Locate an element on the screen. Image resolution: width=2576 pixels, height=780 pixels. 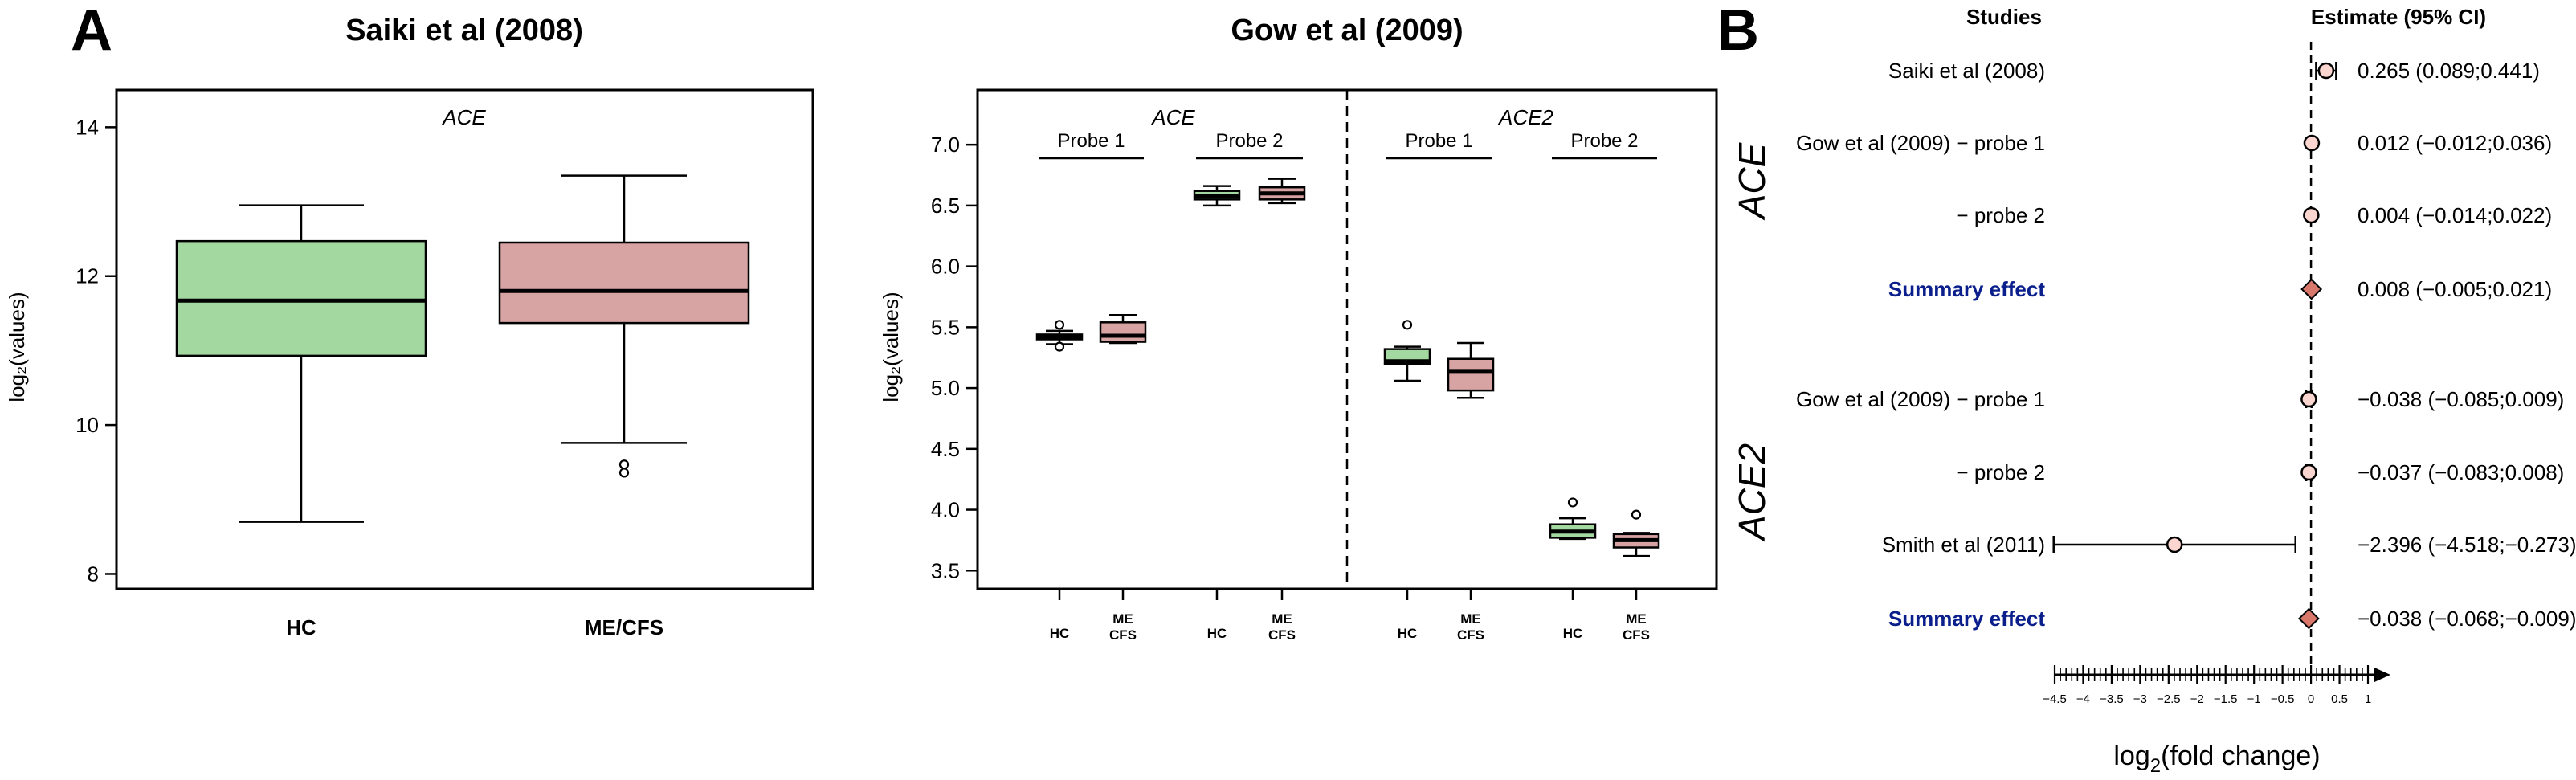
forest-study-label: Saiki et al (2008) is located at coordinates (1966, 71).